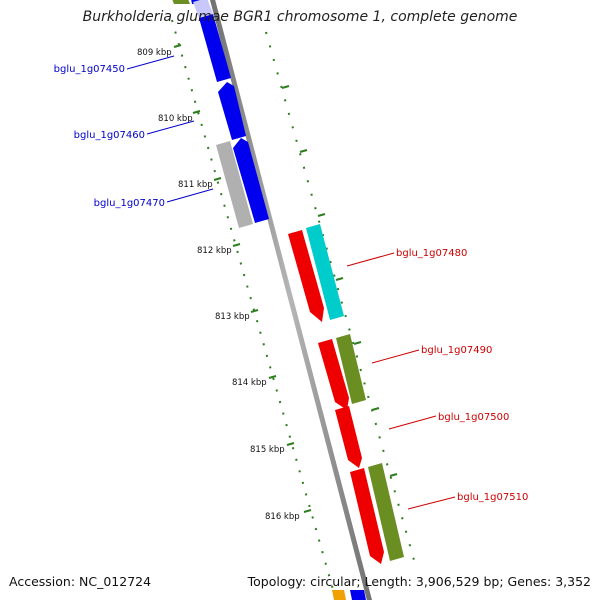 The height and width of the screenshot is (600, 600). Describe the element at coordinates (215, 48) in the screenshot. I see `feature-bglu-1g07450` at that location.